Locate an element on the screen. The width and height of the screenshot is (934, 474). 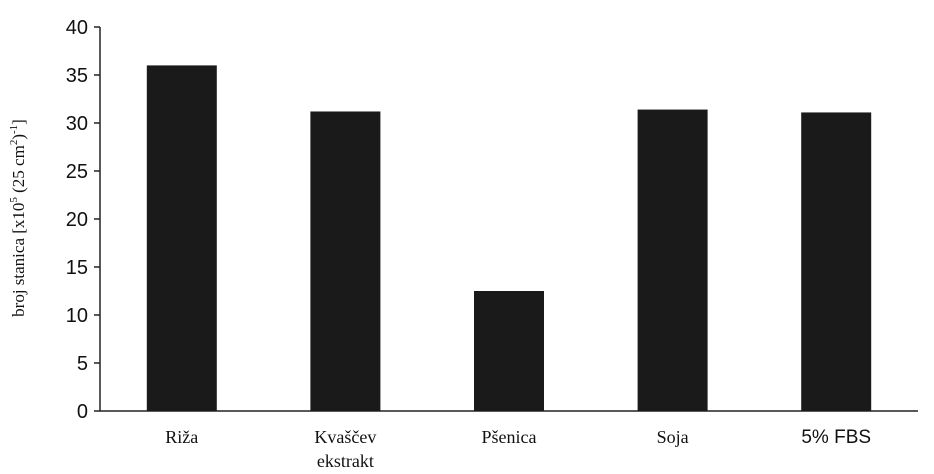
x-category-label: Kvaščev ekstrakt is located at coordinates (345, 449).